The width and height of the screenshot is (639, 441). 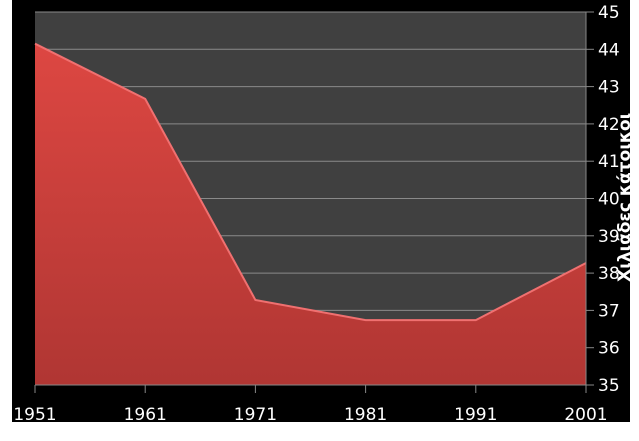 What do you see at coordinates (609, 349) in the screenshot?
I see `y-tick-label: 36` at bounding box center [609, 349].